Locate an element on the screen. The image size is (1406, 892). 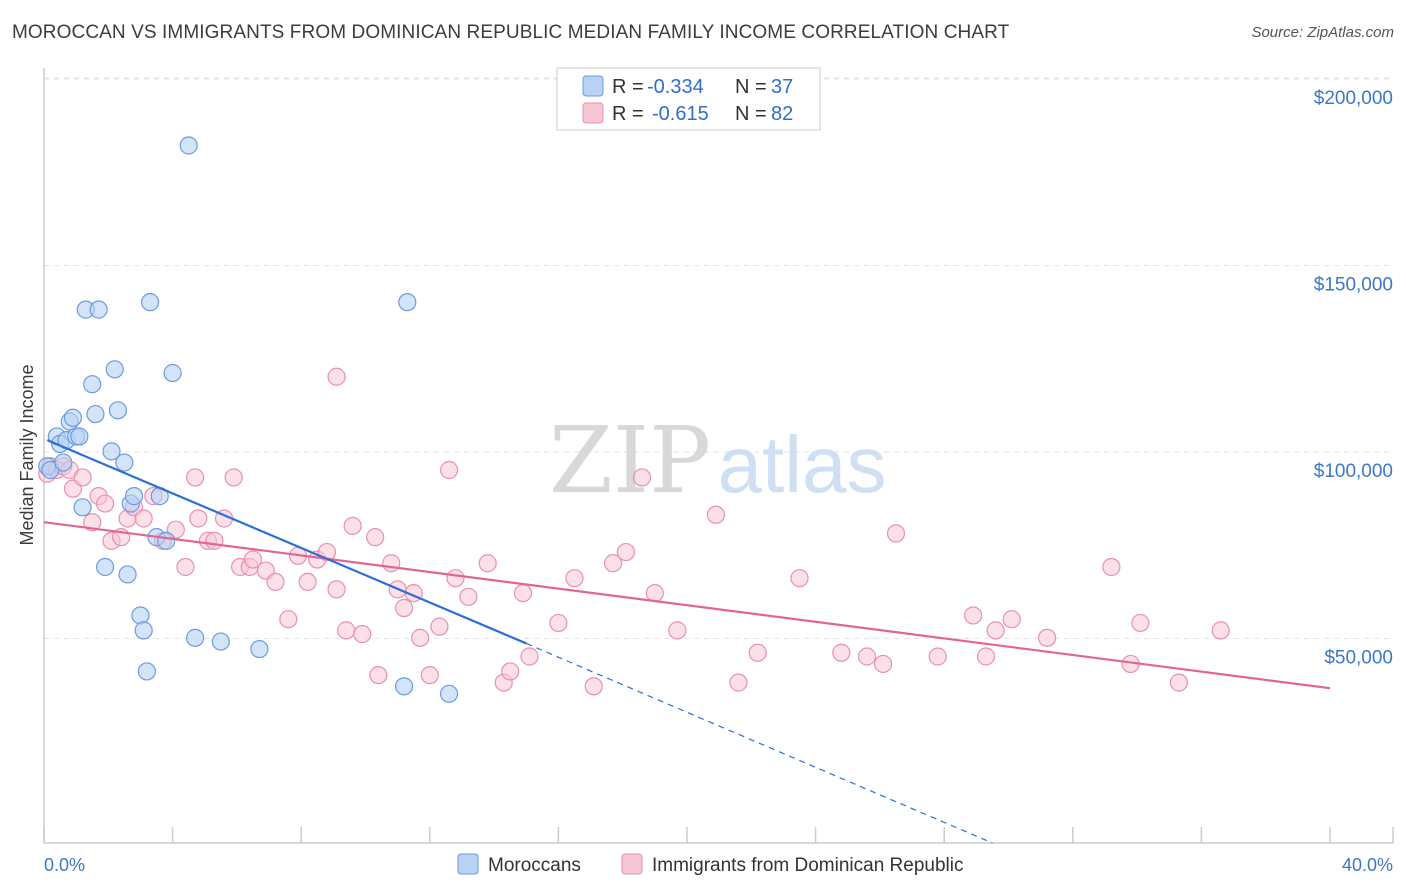
x-tick-label-0: 0.0% is located at coordinates (64, 865).